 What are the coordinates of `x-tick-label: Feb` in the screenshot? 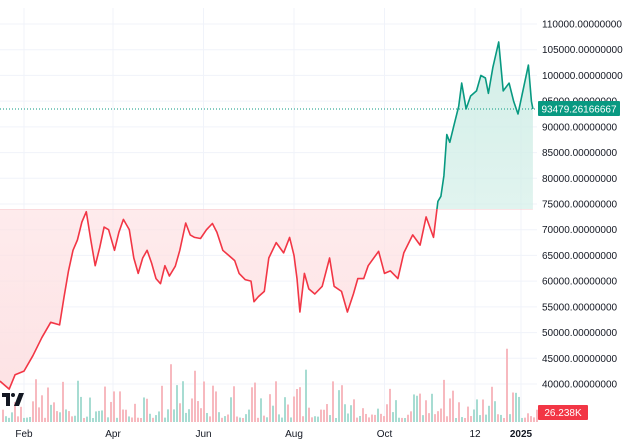 It's located at (24, 434).